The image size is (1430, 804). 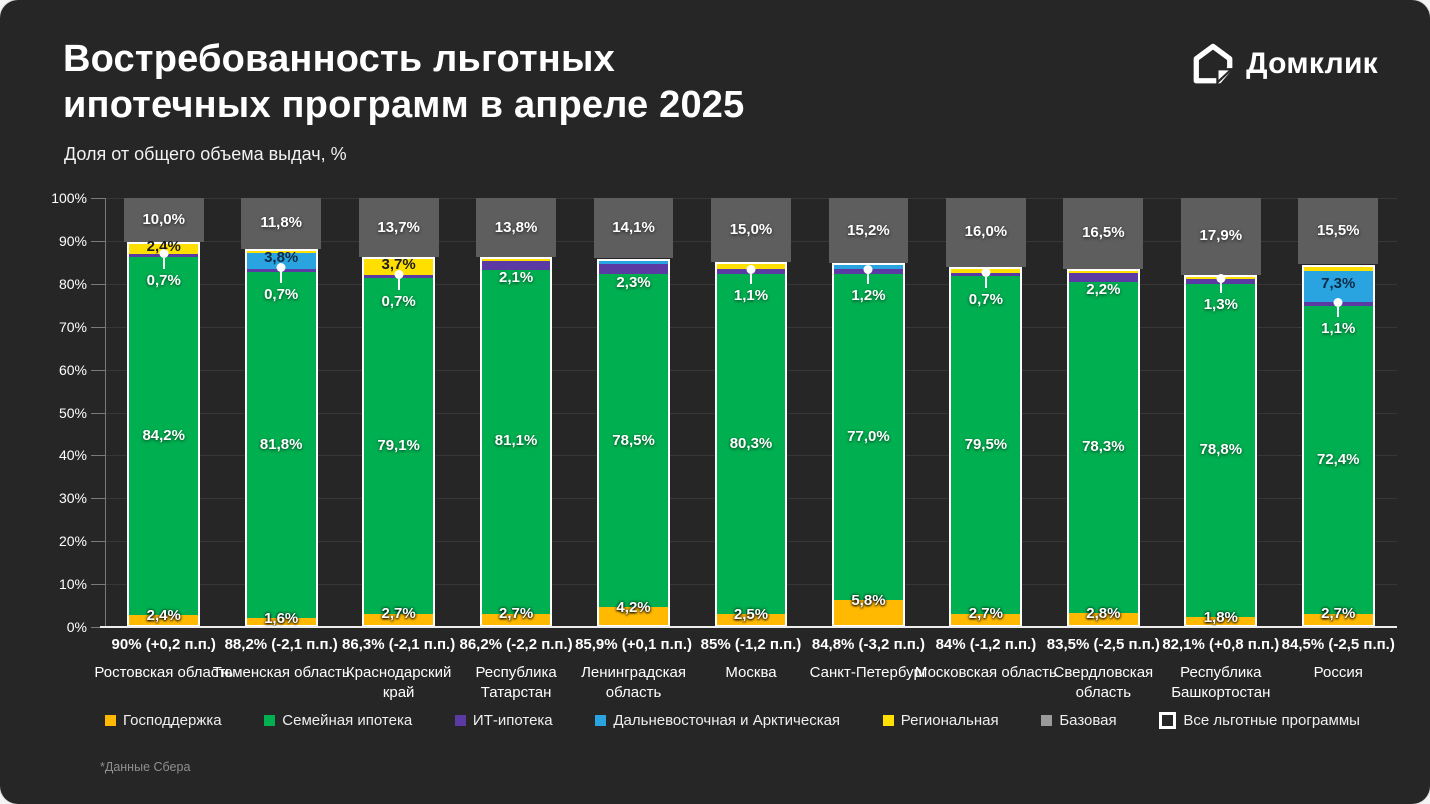 What do you see at coordinates (986, 644) in the screenshot?
I see `bar-total-label: 84% (-1,2 п.п.)` at bounding box center [986, 644].